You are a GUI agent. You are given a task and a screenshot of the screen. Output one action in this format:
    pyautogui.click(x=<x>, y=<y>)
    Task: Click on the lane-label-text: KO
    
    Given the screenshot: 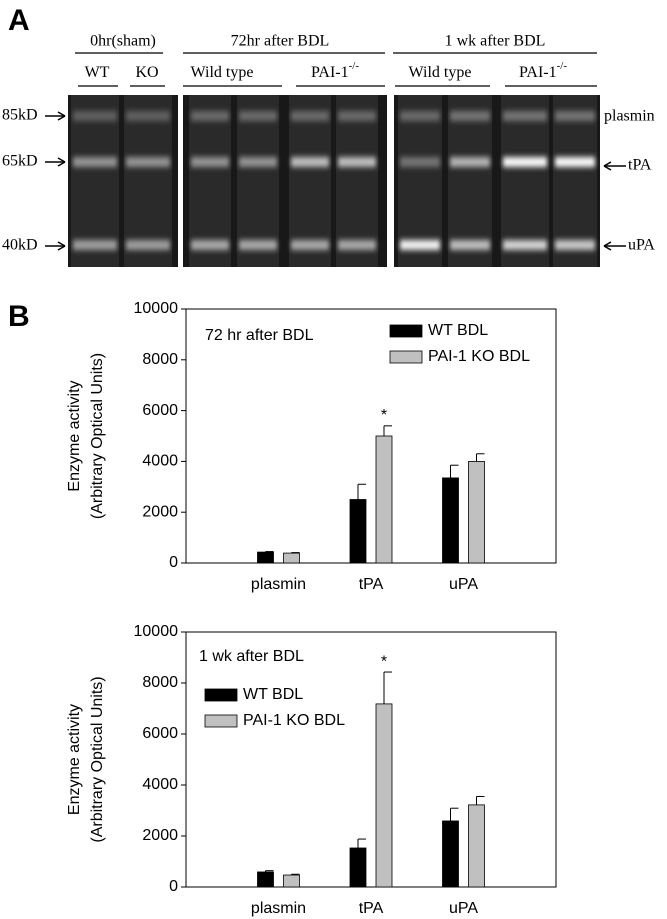 What is the action you would take?
    pyautogui.click(x=146, y=72)
    